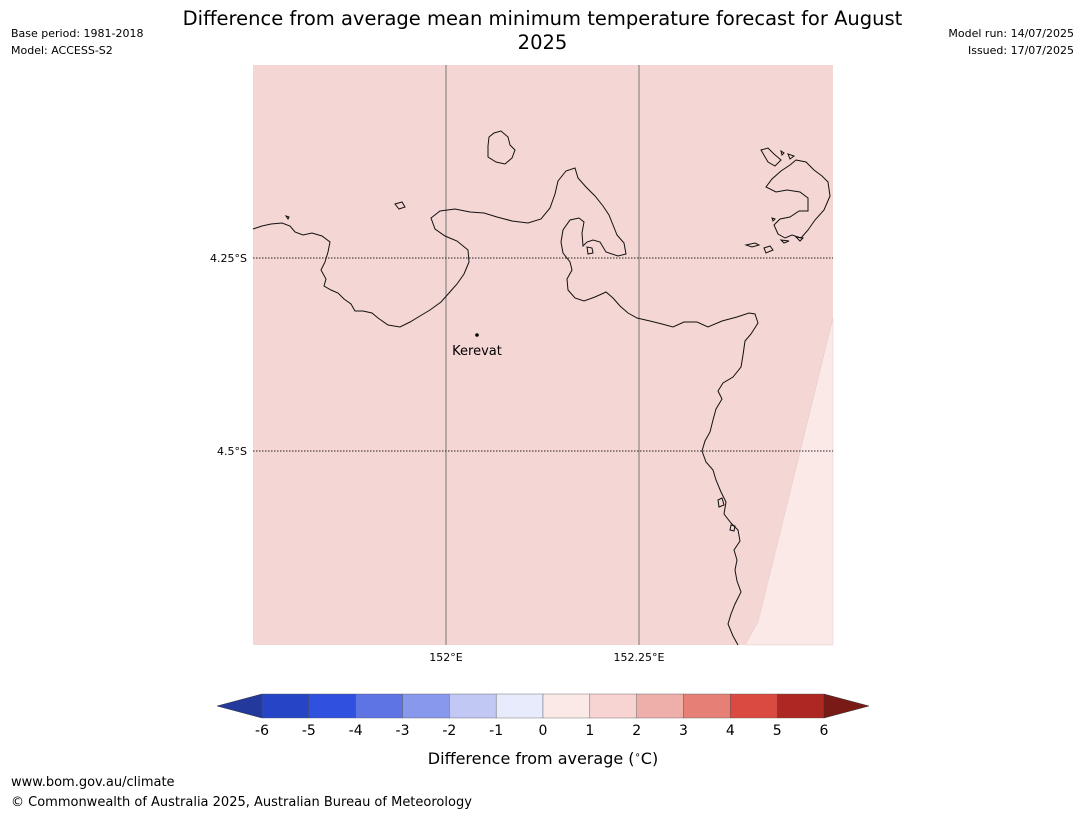  Describe the element at coordinates (777, 731) in the screenshot. I see `colorbar-tick-label: 5` at that location.